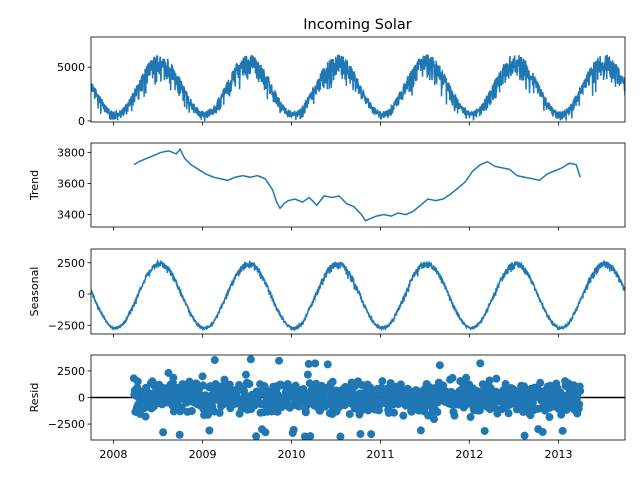 Image resolution: width=640 pixels, height=480 pixels. Describe the element at coordinates (71, 183) in the screenshot. I see `trend-ytick-label: 3600` at that location.